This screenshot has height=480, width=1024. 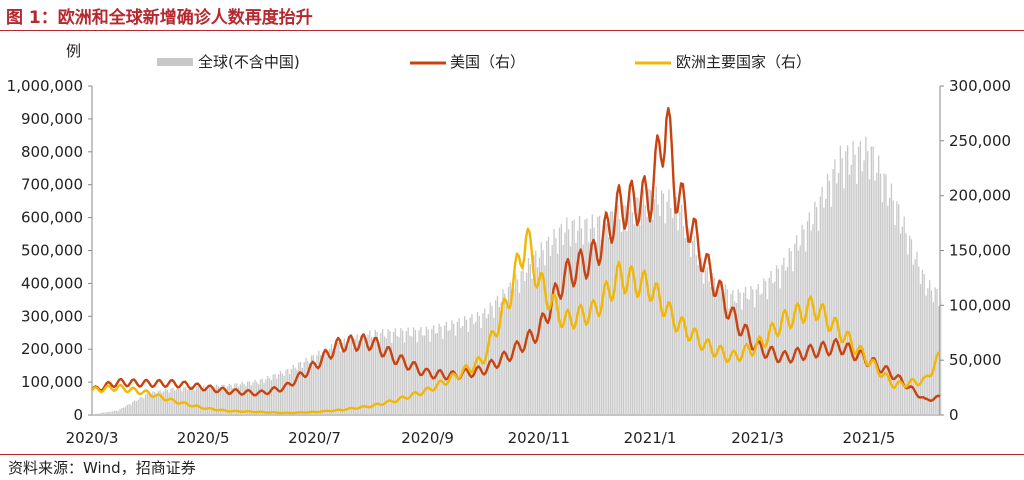 I want to click on legend-label-europe: 欧洲主要国家（右）, so click(x=743, y=62).